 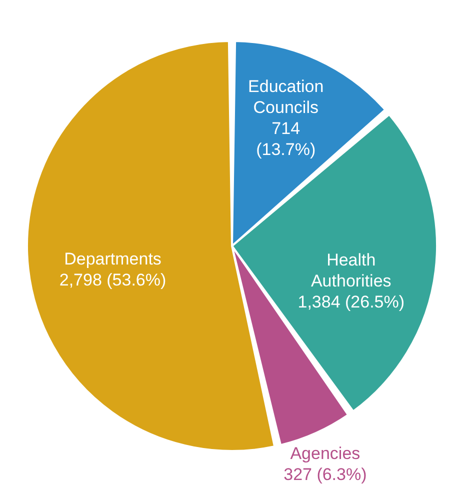 What do you see at coordinates (351, 302) in the screenshot?
I see `data-label: 1,384 (26.5%)` at bounding box center [351, 302].